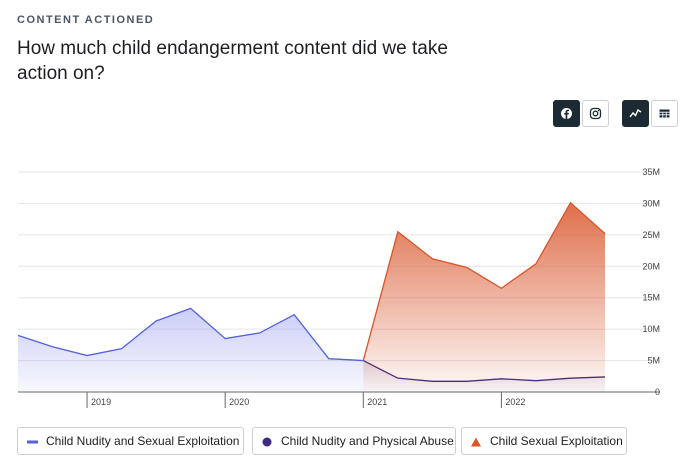 The width and height of the screenshot is (700, 471). What do you see at coordinates (651, 235) in the screenshot?
I see `y-tick-label: 25M` at bounding box center [651, 235].